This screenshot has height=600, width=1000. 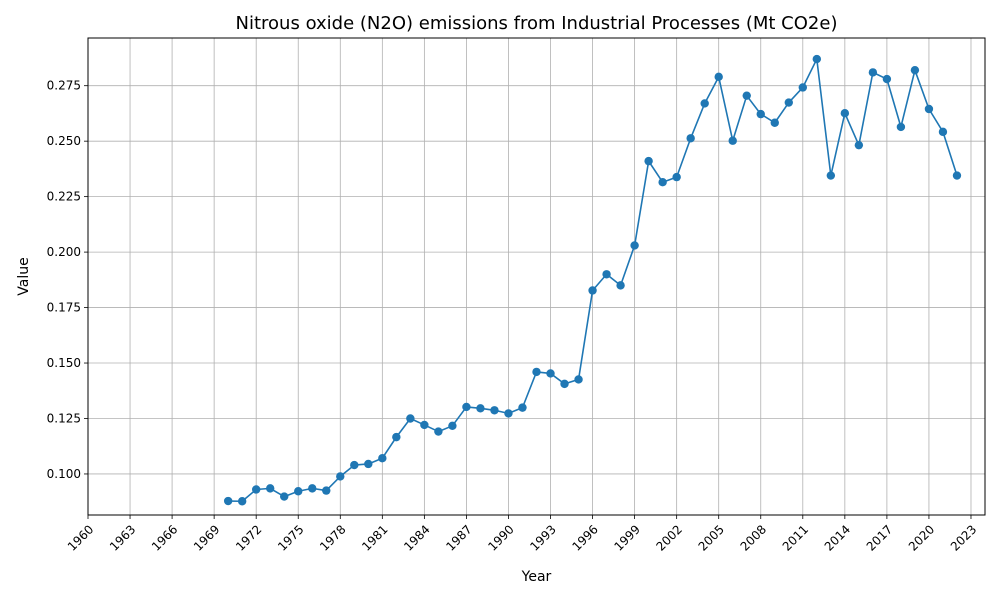 I want to click on y-tick-label: 0.175, so click(x=64, y=308).